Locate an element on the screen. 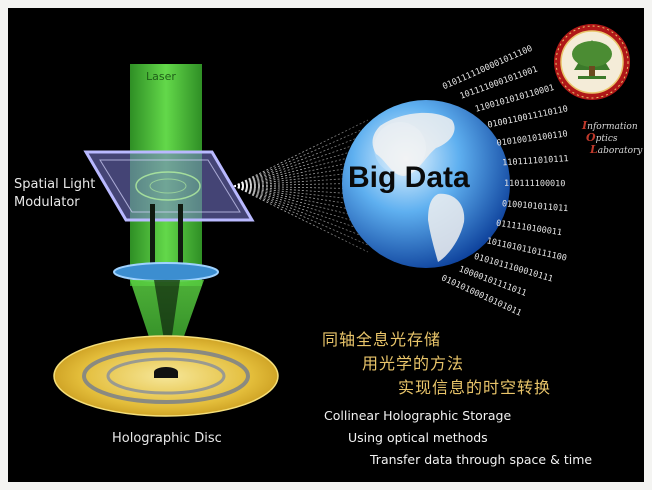 This screenshot has width=652, height=490. beam-rod-left is located at coordinates (152, 236).